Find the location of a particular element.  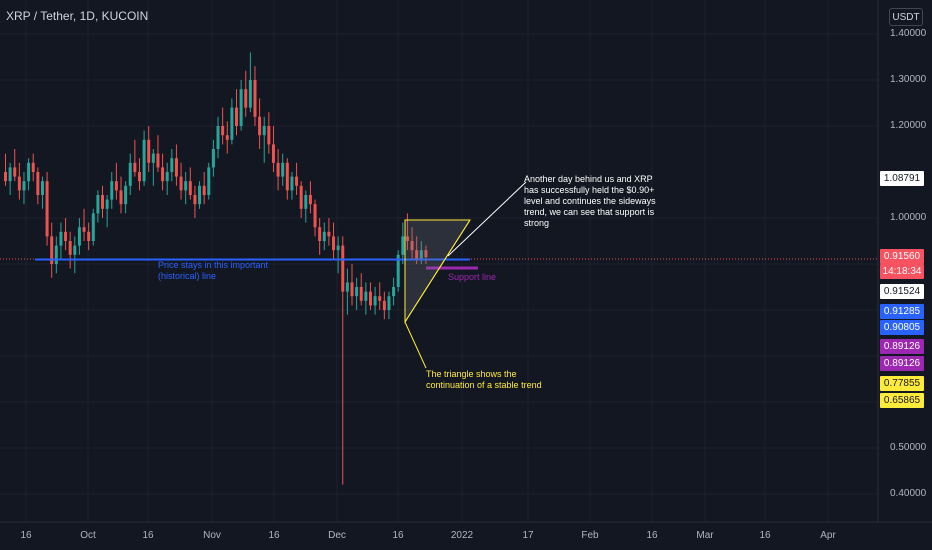

time-tick-label: Nov is located at coordinates (212, 535).